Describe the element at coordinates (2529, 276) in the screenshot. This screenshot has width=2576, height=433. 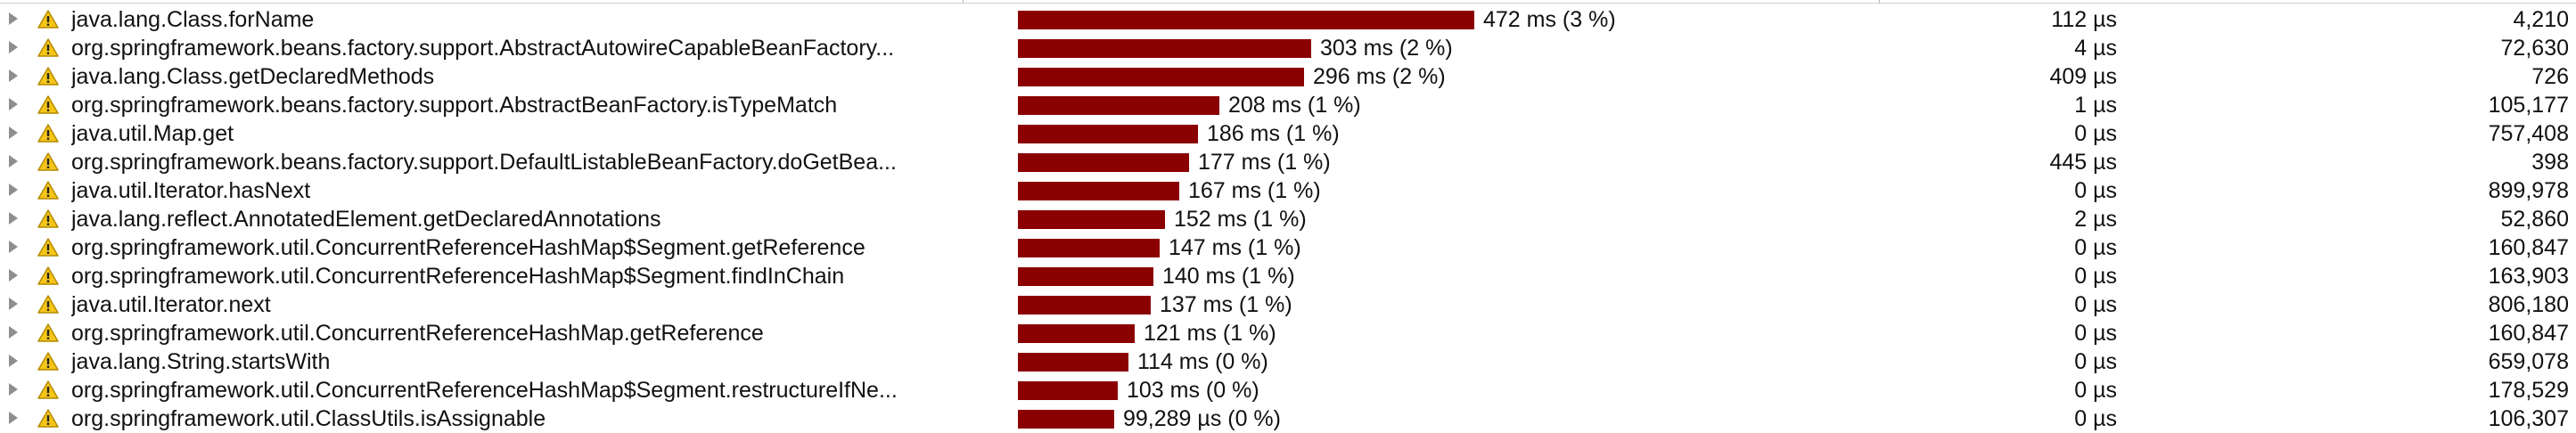
I see `invocation-count: 163,903` at that location.